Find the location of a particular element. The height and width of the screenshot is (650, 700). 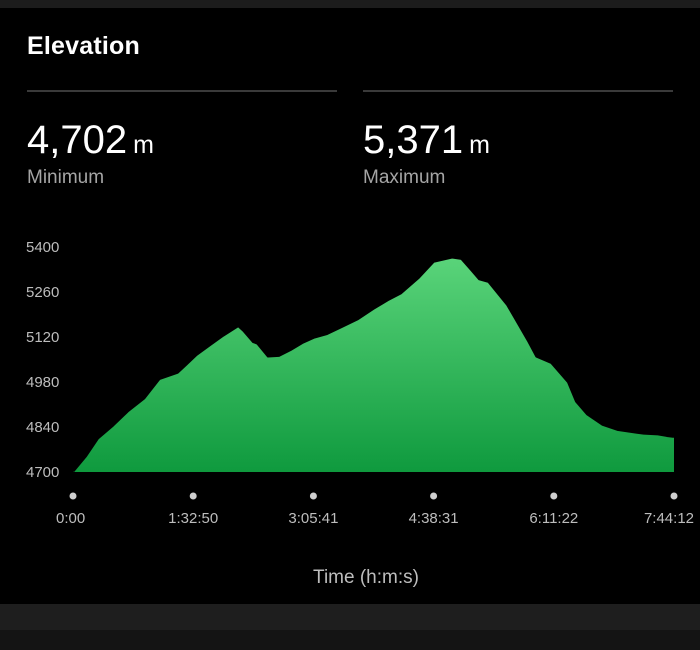

x-axis-title: Time (h:m:s) is located at coordinates (366, 577).